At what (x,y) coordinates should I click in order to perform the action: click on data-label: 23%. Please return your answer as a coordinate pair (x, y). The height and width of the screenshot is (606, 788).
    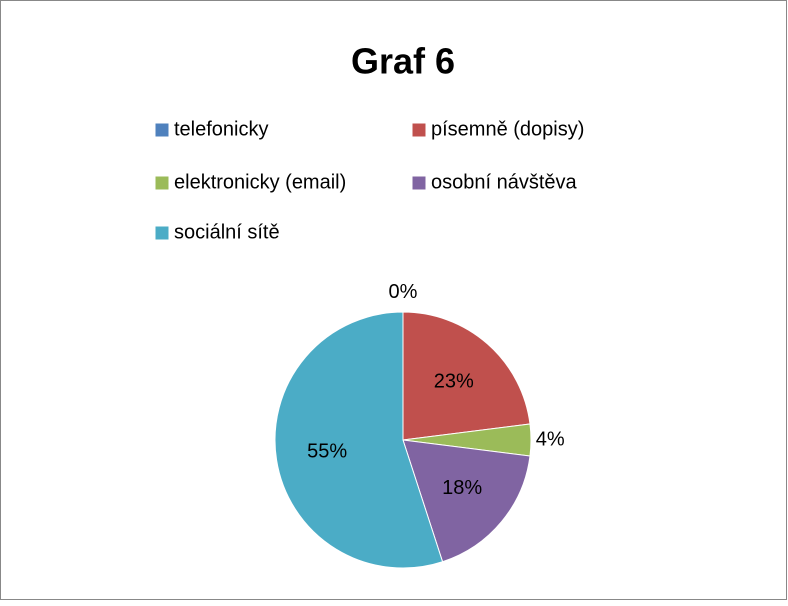
    Looking at the image, I should click on (454, 382).